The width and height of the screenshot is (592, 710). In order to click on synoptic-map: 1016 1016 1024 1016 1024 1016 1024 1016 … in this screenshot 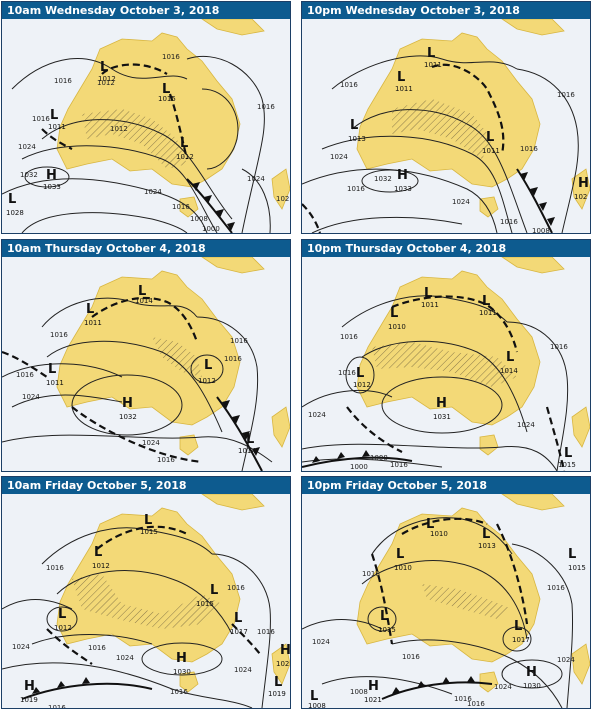, I will do `click(446, 601)`.